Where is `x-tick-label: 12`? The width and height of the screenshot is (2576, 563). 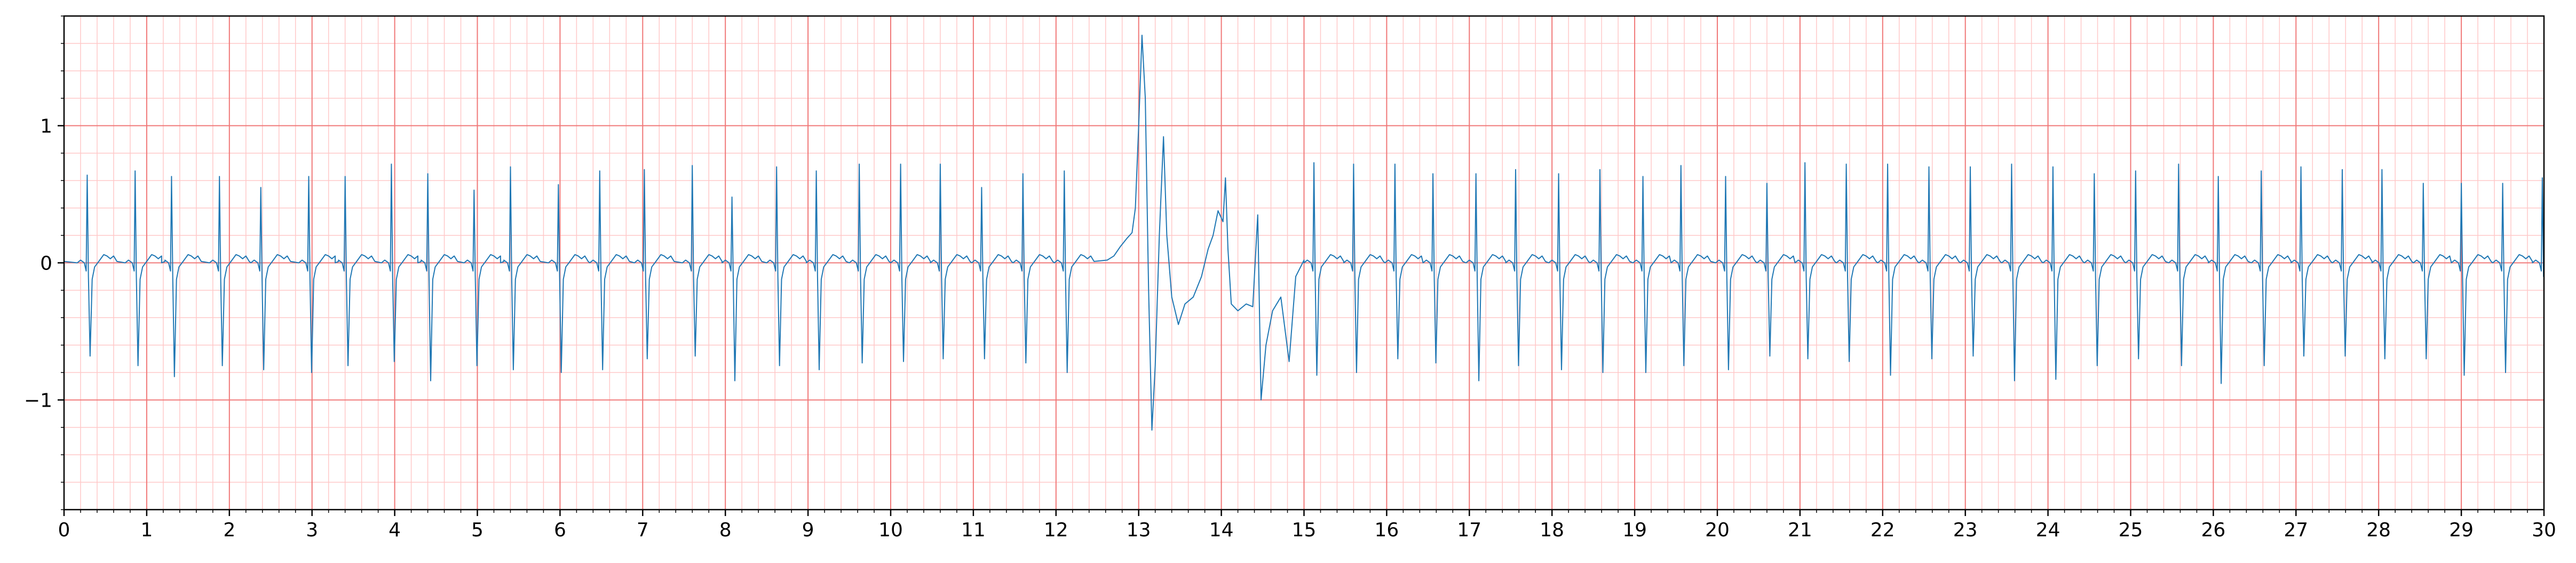
x-tick-label: 12 is located at coordinates (1056, 530).